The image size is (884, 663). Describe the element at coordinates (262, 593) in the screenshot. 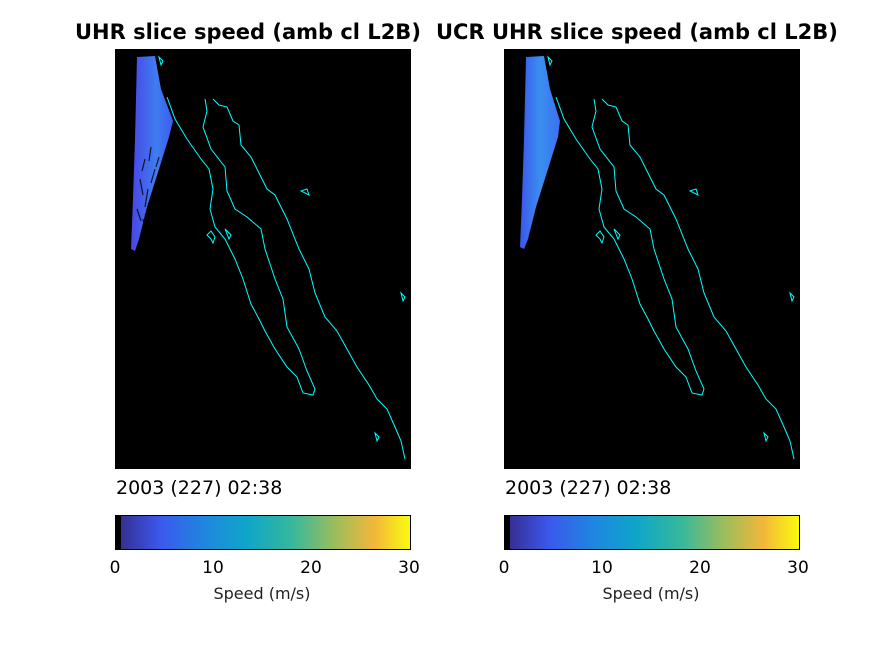

I see `left-colorbar-label: Speed (m/s)` at that location.